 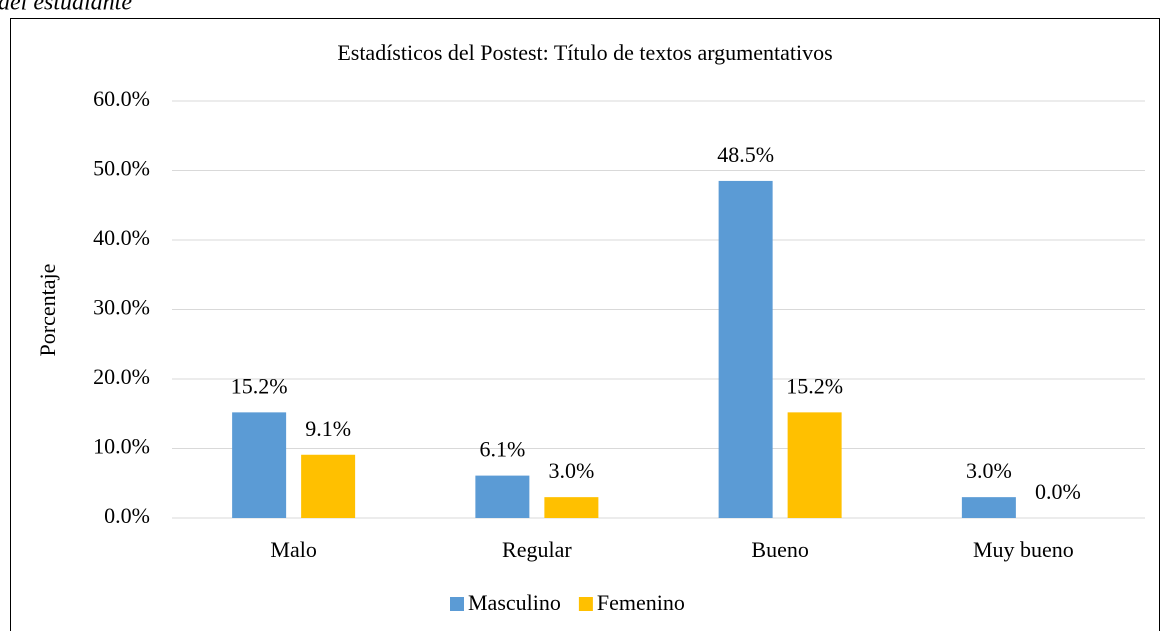 I want to click on x-tick-label: Muy bueno, so click(x=1023, y=549).